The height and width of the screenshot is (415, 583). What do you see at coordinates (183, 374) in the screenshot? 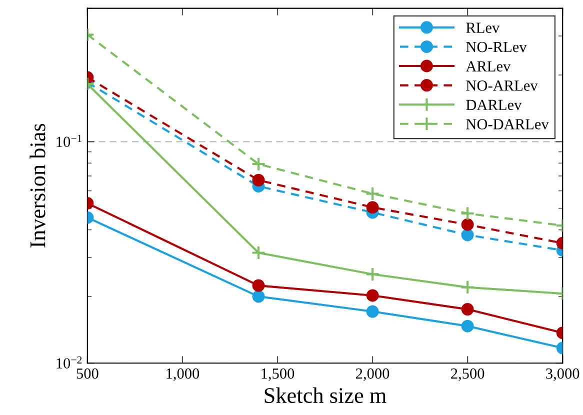
I see `x-tick-label: 1,000` at bounding box center [183, 374].